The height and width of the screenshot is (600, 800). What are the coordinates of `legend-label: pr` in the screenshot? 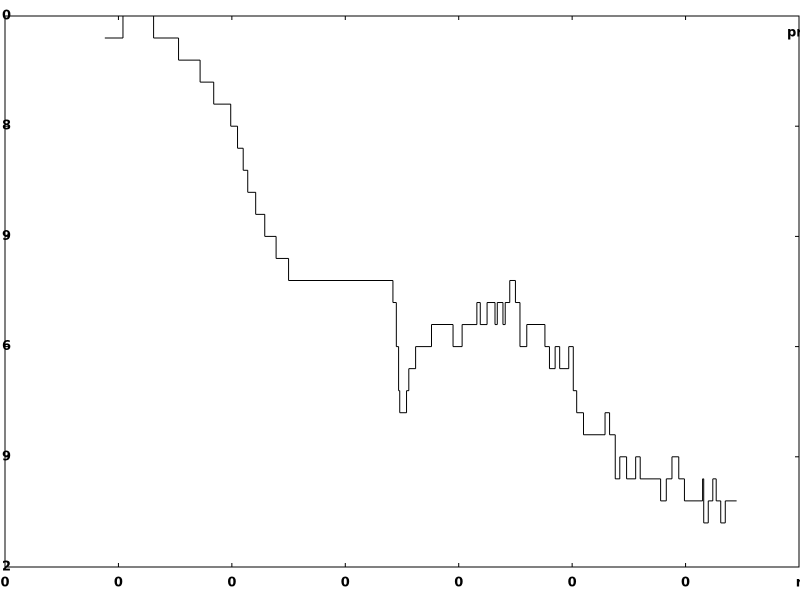 It's located at (793, 33).